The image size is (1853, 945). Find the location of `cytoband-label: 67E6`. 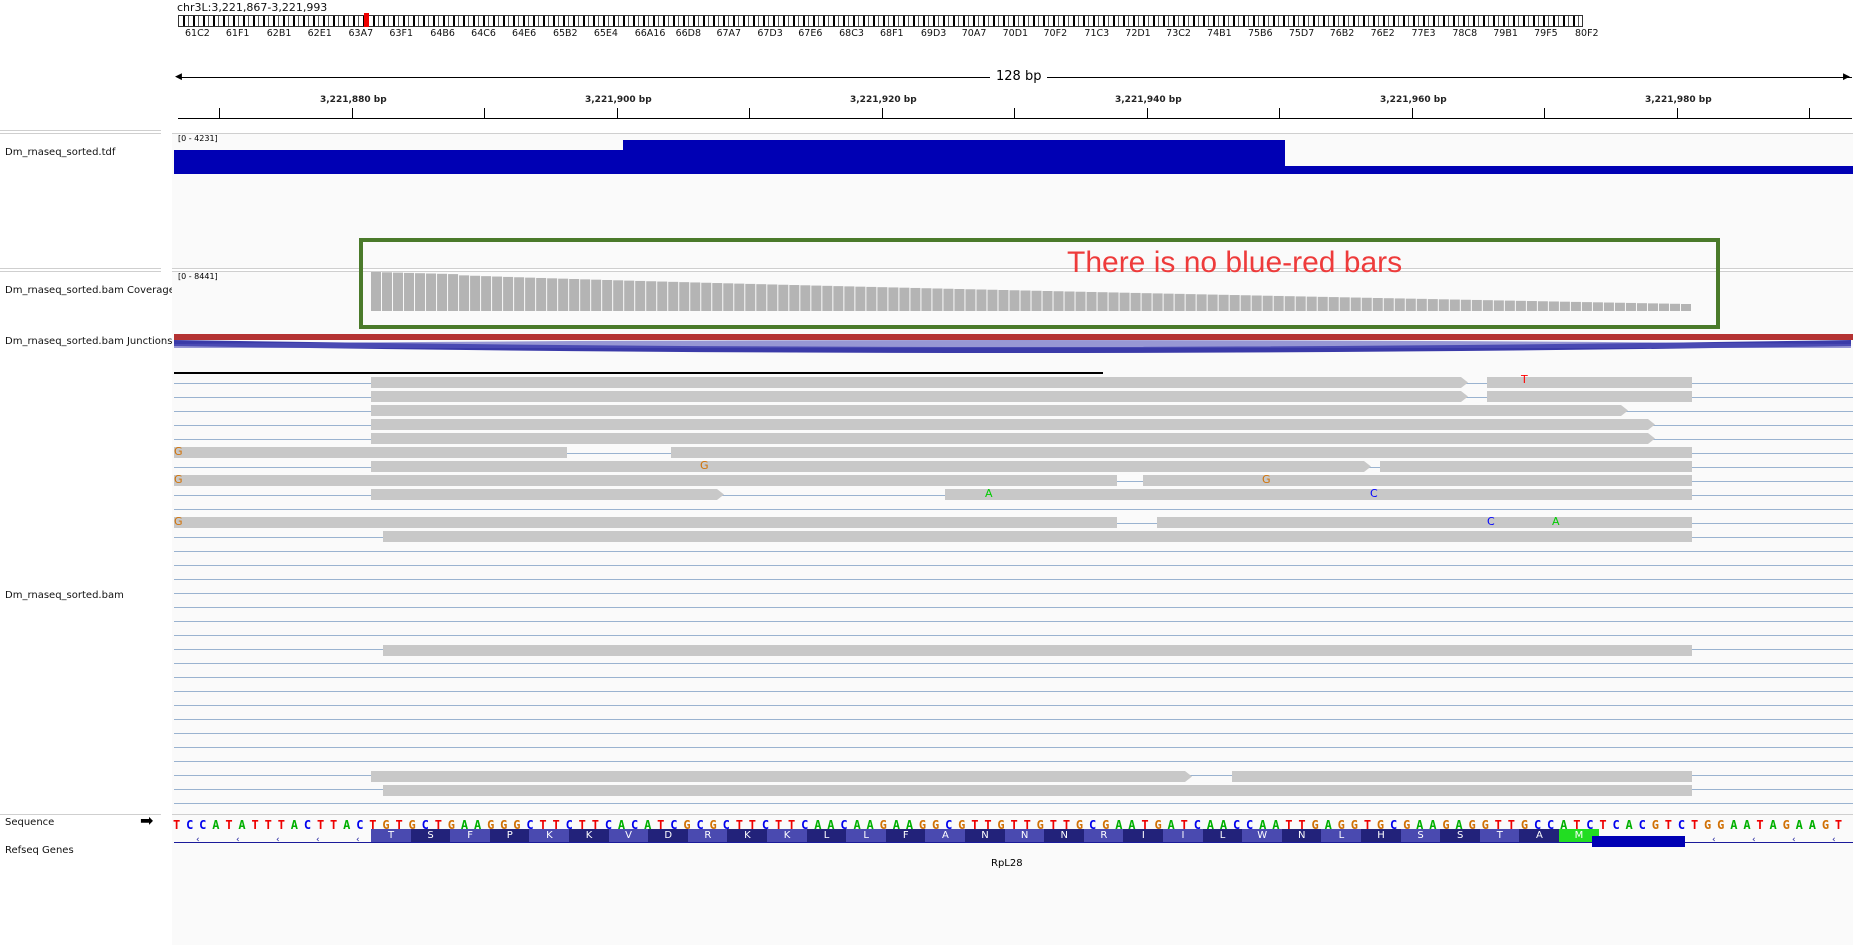

cytoband-label: 67E6 is located at coordinates (810, 33).